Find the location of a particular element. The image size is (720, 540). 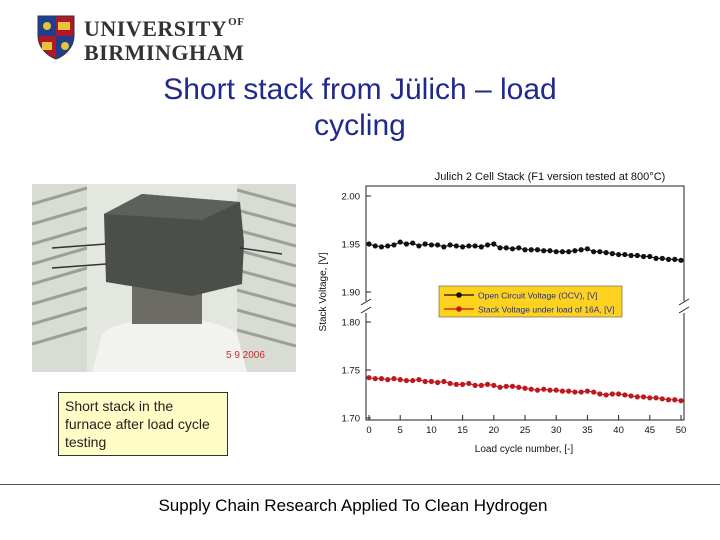

y-tick-label-4: 1.75 is located at coordinates (351, 371).